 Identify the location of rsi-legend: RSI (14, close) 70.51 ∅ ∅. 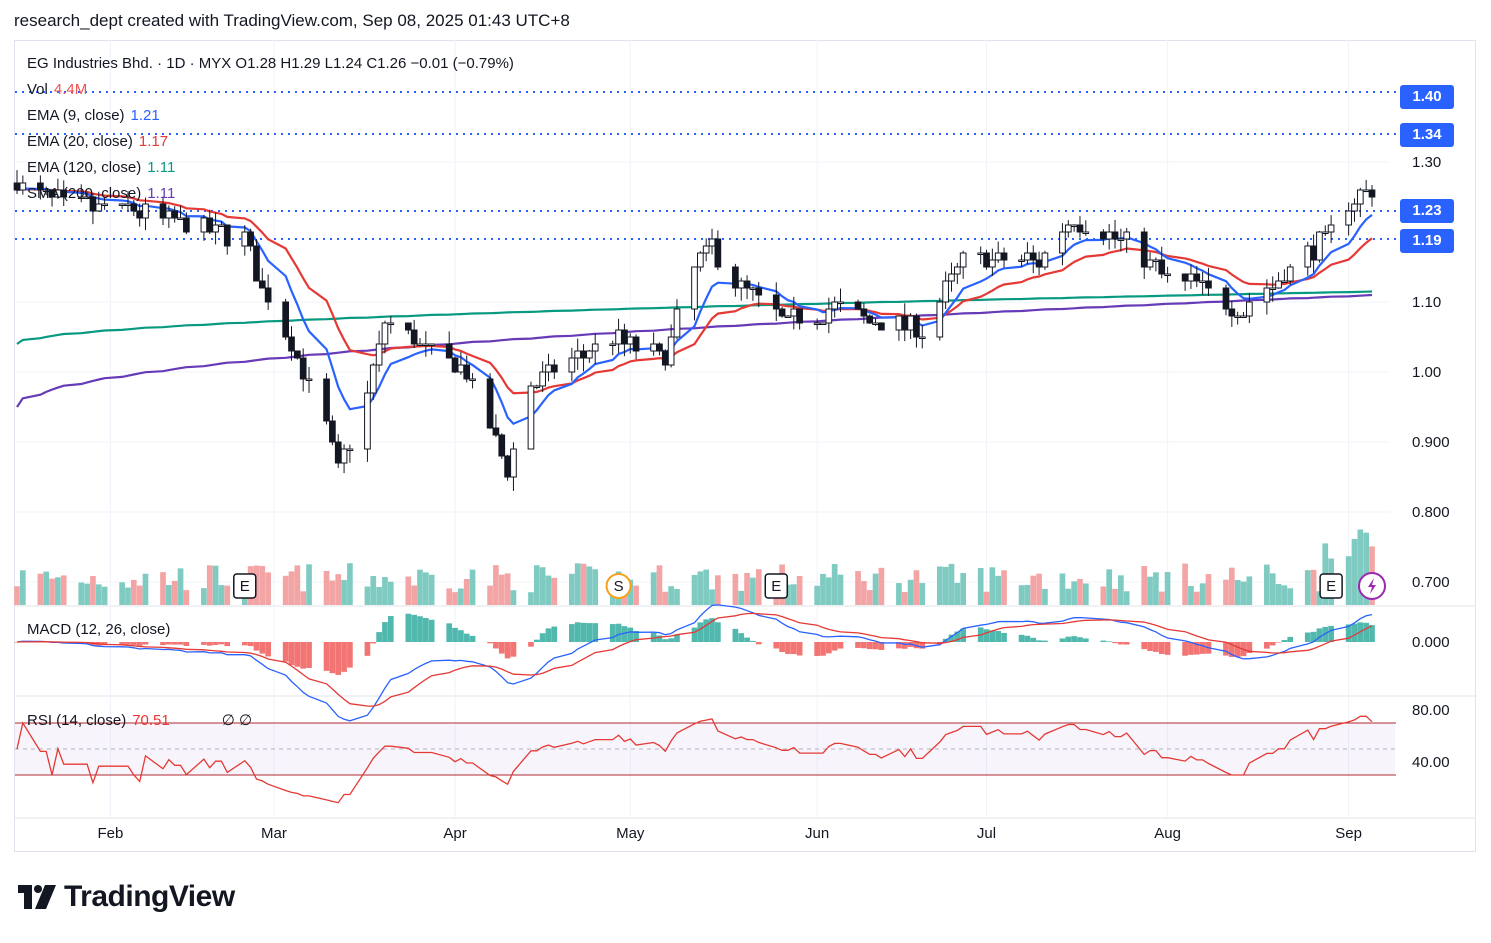
(139, 720).